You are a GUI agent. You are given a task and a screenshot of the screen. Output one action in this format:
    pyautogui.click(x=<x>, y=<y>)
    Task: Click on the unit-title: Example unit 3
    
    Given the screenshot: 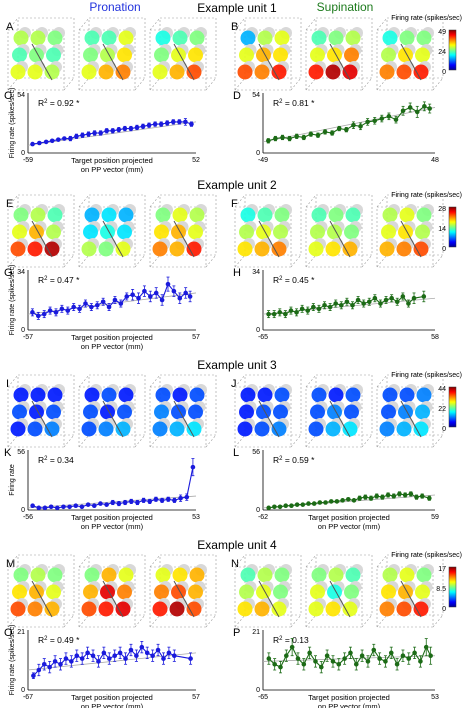 What is the action you would take?
    pyautogui.click(x=237, y=365)
    